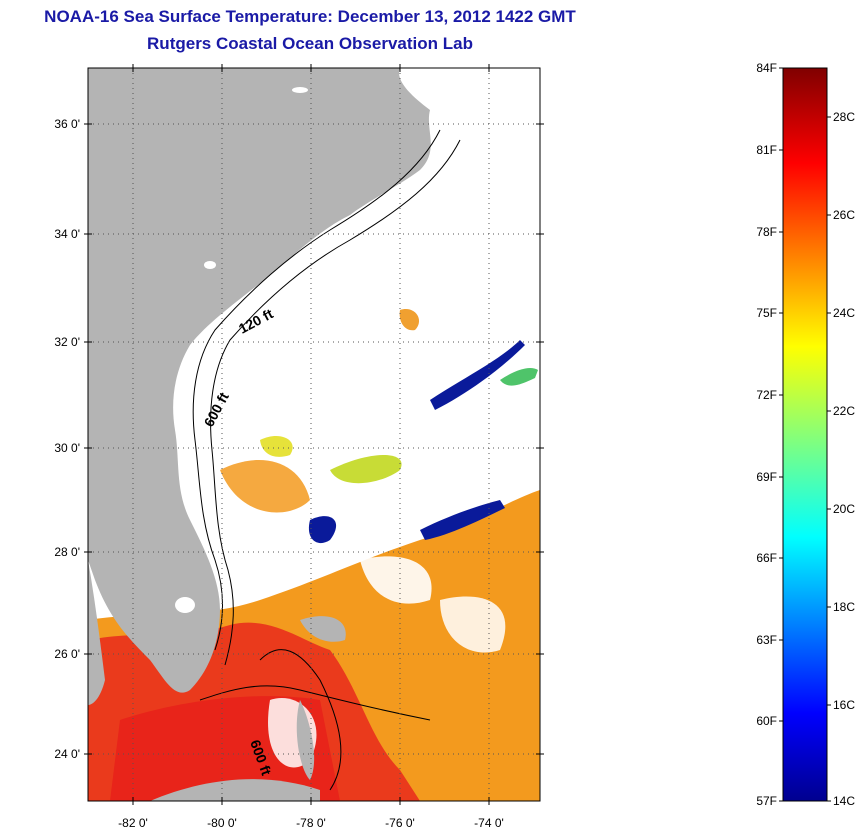  I want to click on colorbar, so click(805, 434).